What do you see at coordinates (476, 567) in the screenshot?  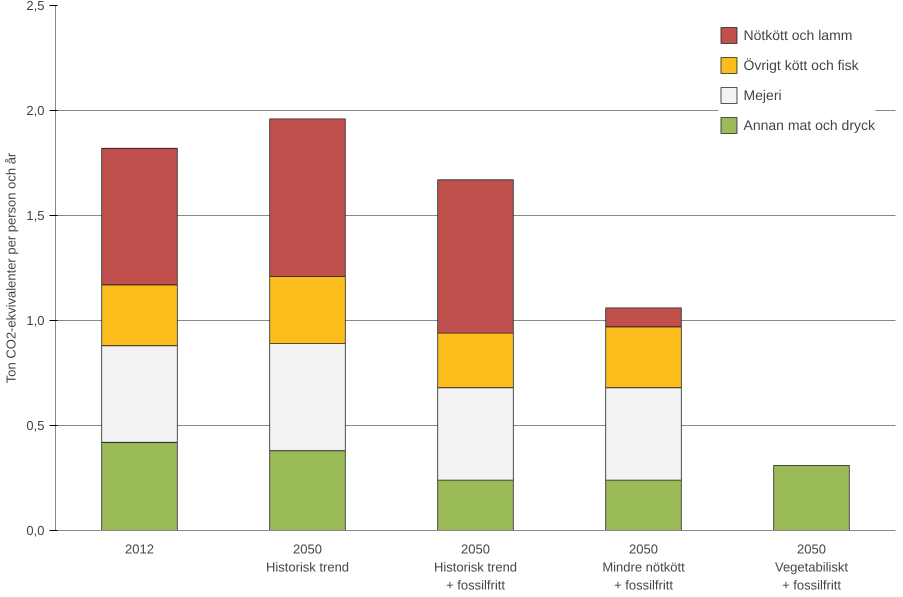 I see `x-tick-label: 2050 Historisk trend + fossilfritt` at bounding box center [476, 567].